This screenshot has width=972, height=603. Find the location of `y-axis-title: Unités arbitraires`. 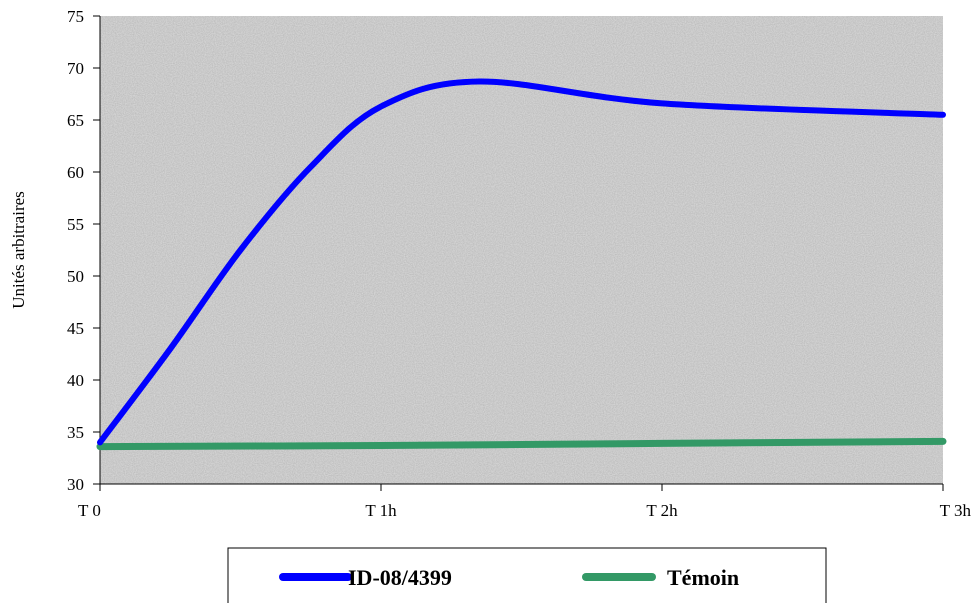

y-axis-title: Unités arbitraires is located at coordinates (18, 250).